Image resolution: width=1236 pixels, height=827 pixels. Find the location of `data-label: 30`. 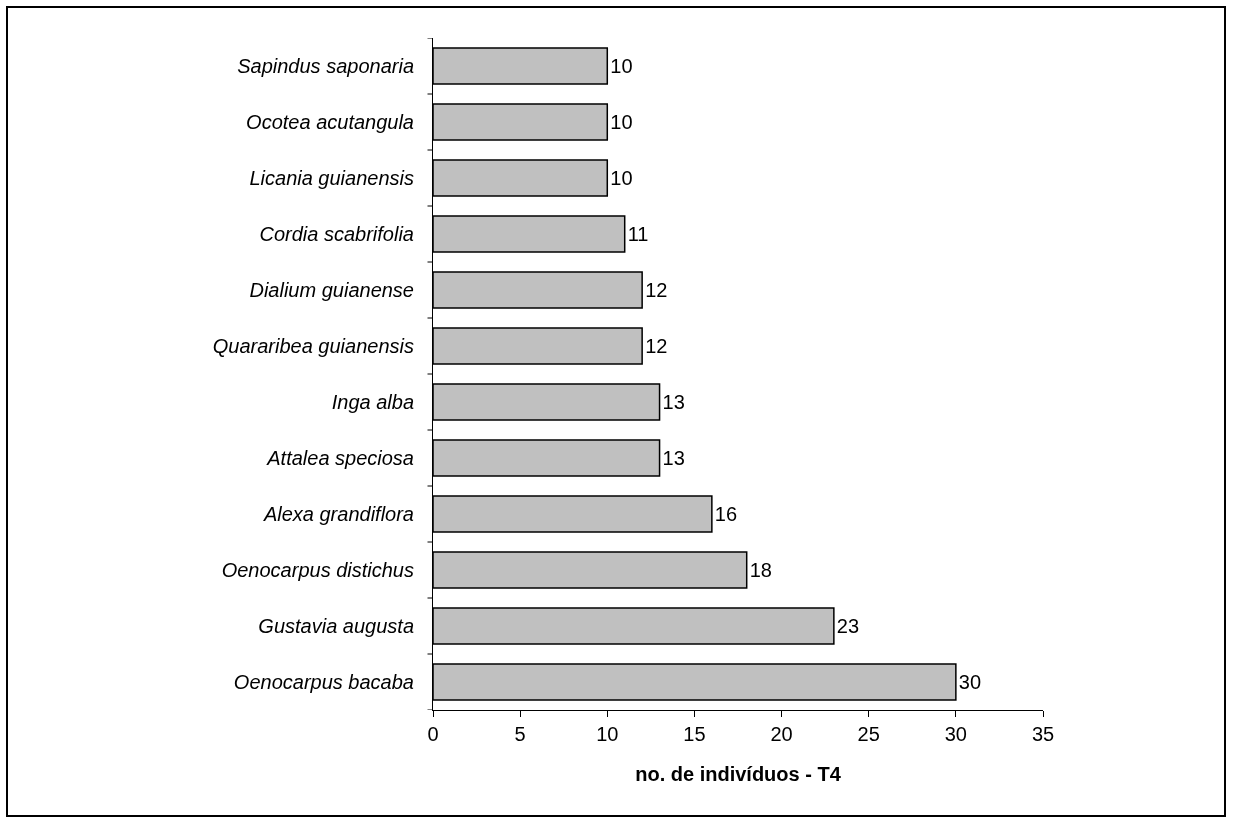

data-label: 30 is located at coordinates (970, 682).